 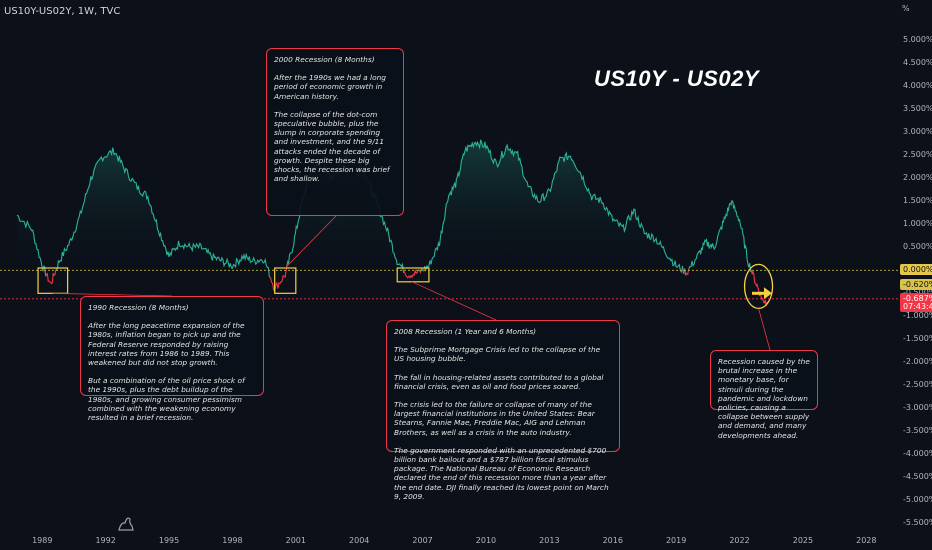 What do you see at coordinates (917, 224) in the screenshot?
I see `y-tick-label: 1.000%` at bounding box center [917, 224].